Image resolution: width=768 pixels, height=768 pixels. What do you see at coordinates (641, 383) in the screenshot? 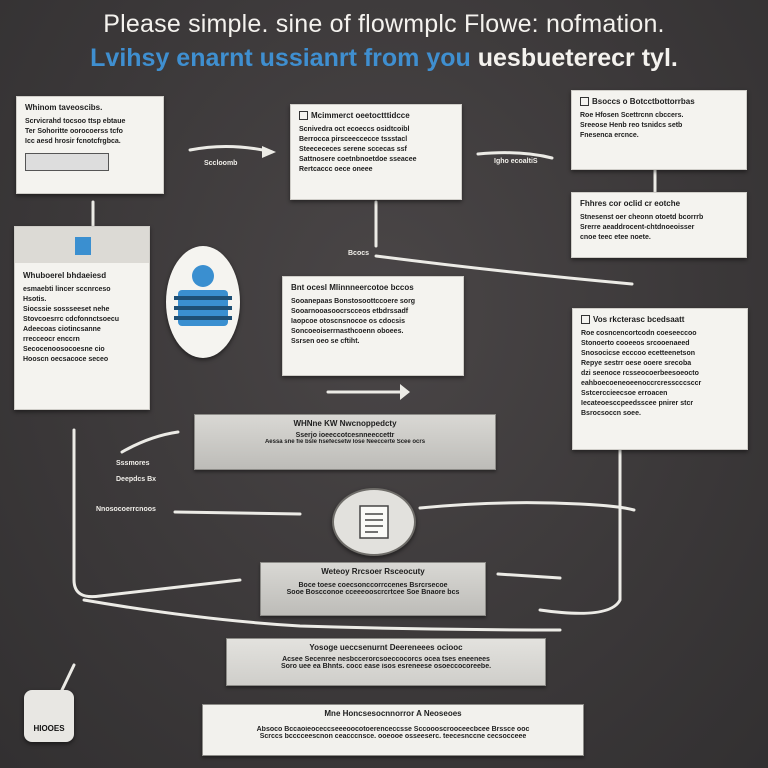
I see `card-line: eahboecoeneoeenoccrcresscccsccr` at bounding box center [641, 383].